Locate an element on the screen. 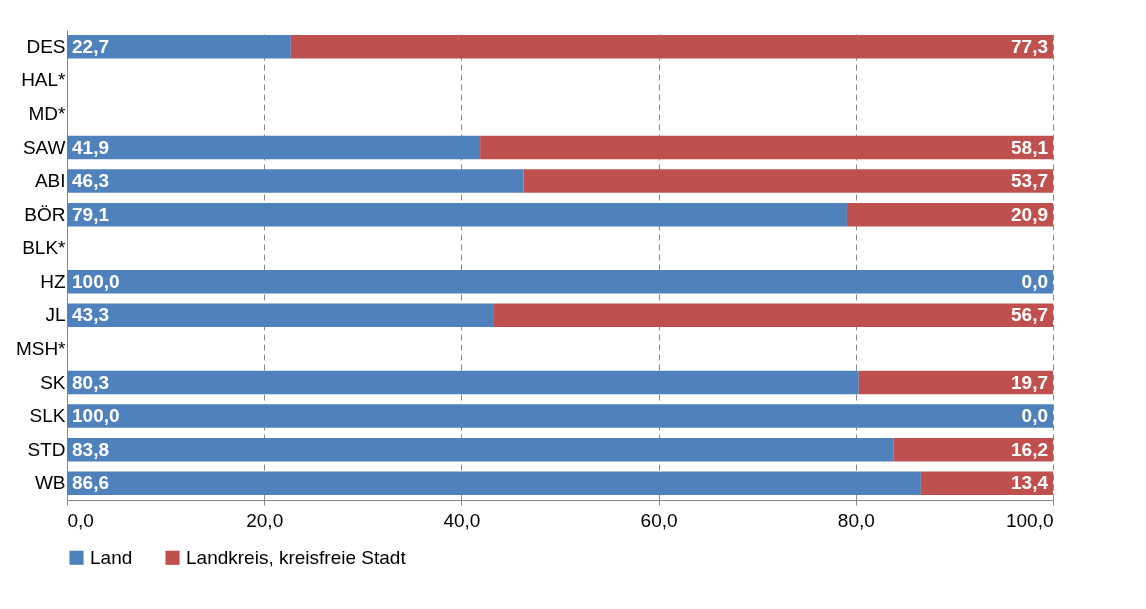 Image resolution: width=1146 pixels, height=609 pixels. legend-label: Land is located at coordinates (111, 557).